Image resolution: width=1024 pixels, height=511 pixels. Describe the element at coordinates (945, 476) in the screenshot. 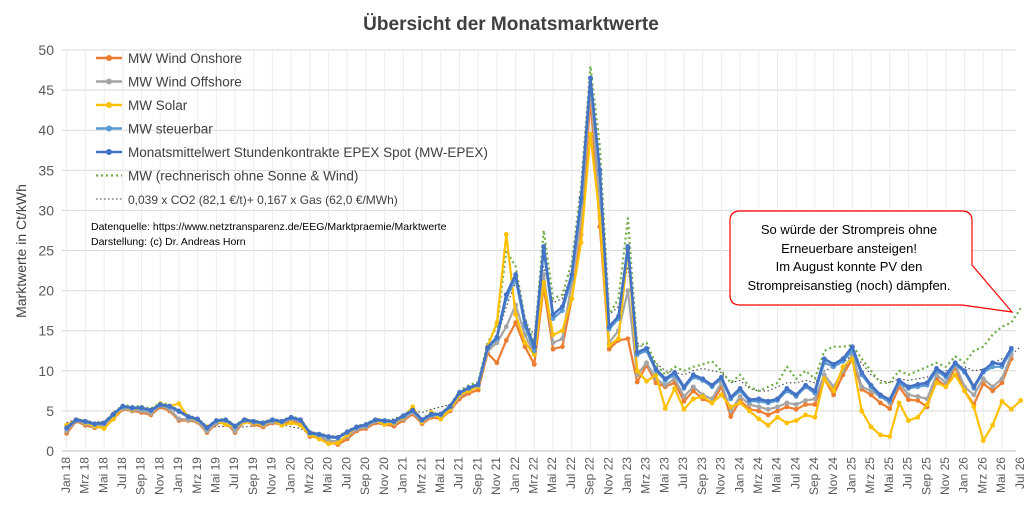

I see `x-tick-label: Nov 25` at that location.